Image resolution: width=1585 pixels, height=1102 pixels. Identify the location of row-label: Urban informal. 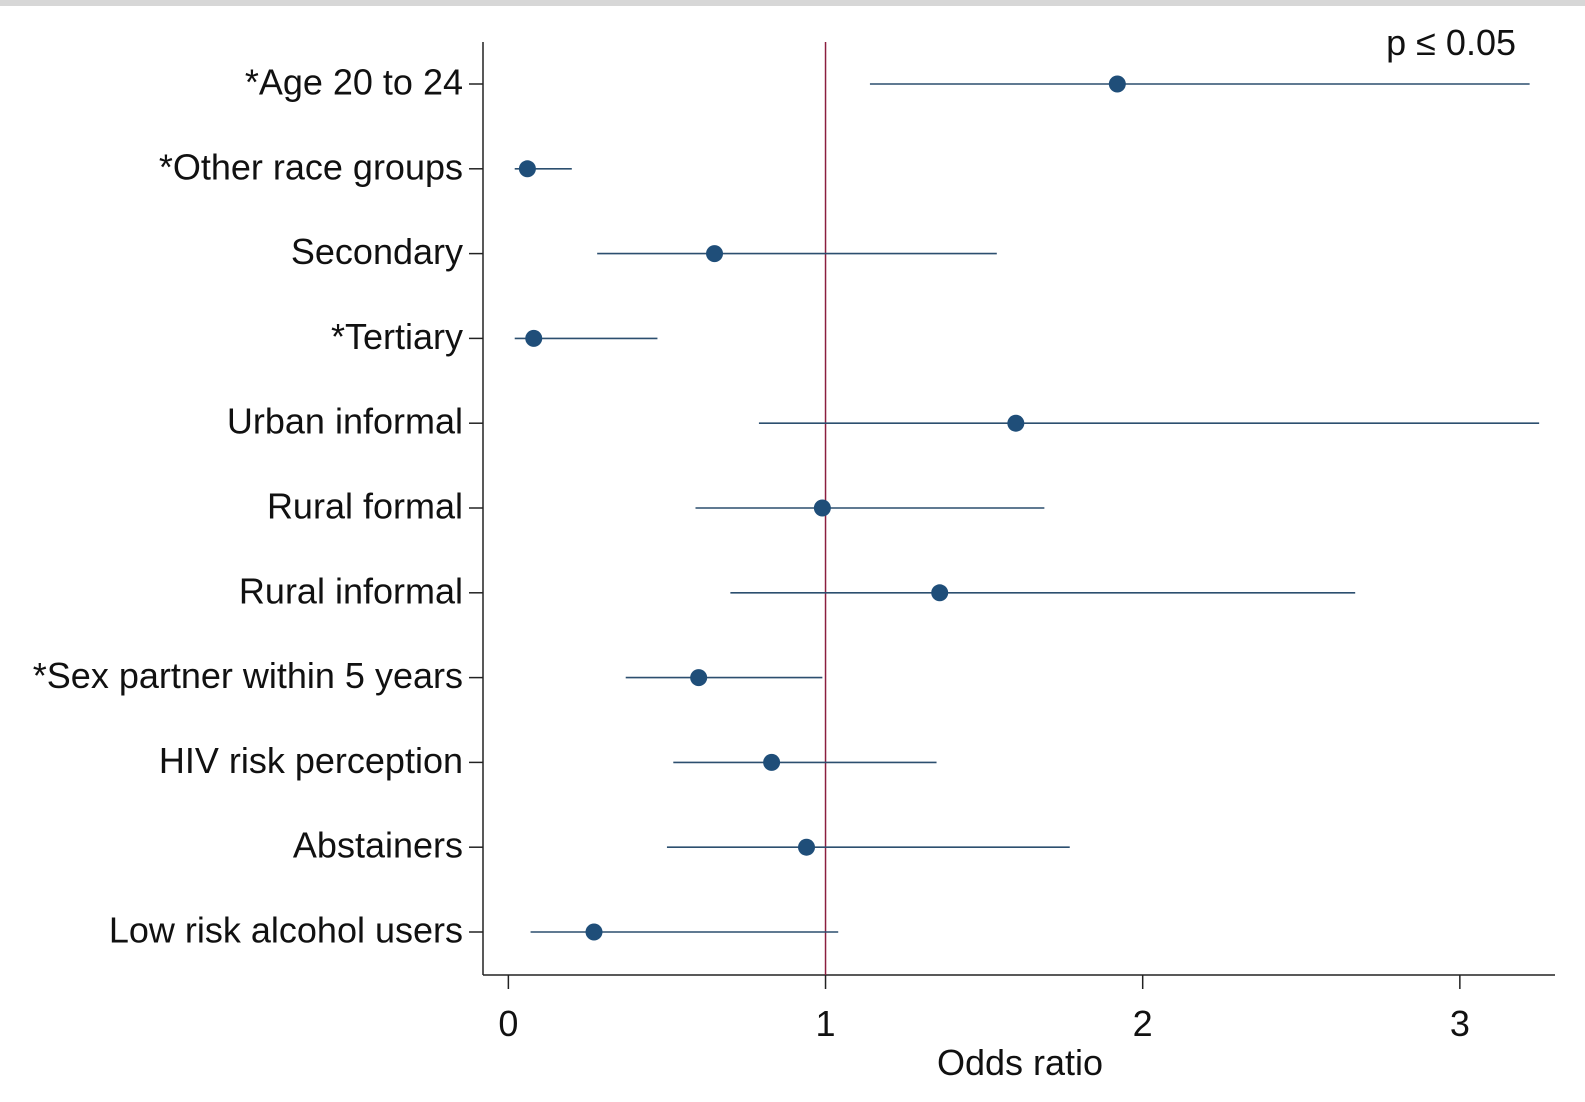
(345, 421).